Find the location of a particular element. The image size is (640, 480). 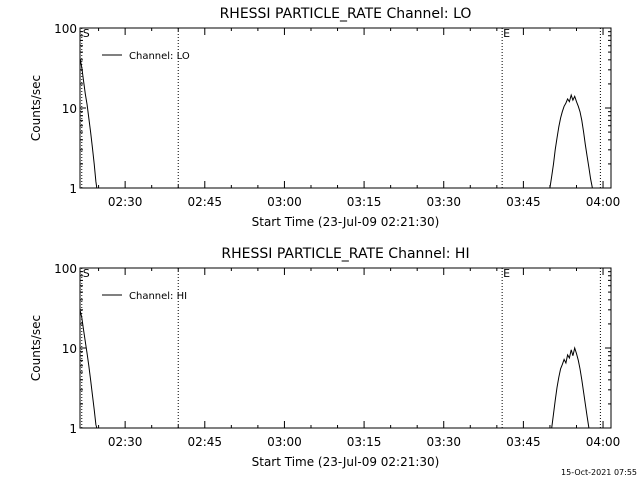

legend-entry: Channel: HI is located at coordinates (158, 296).